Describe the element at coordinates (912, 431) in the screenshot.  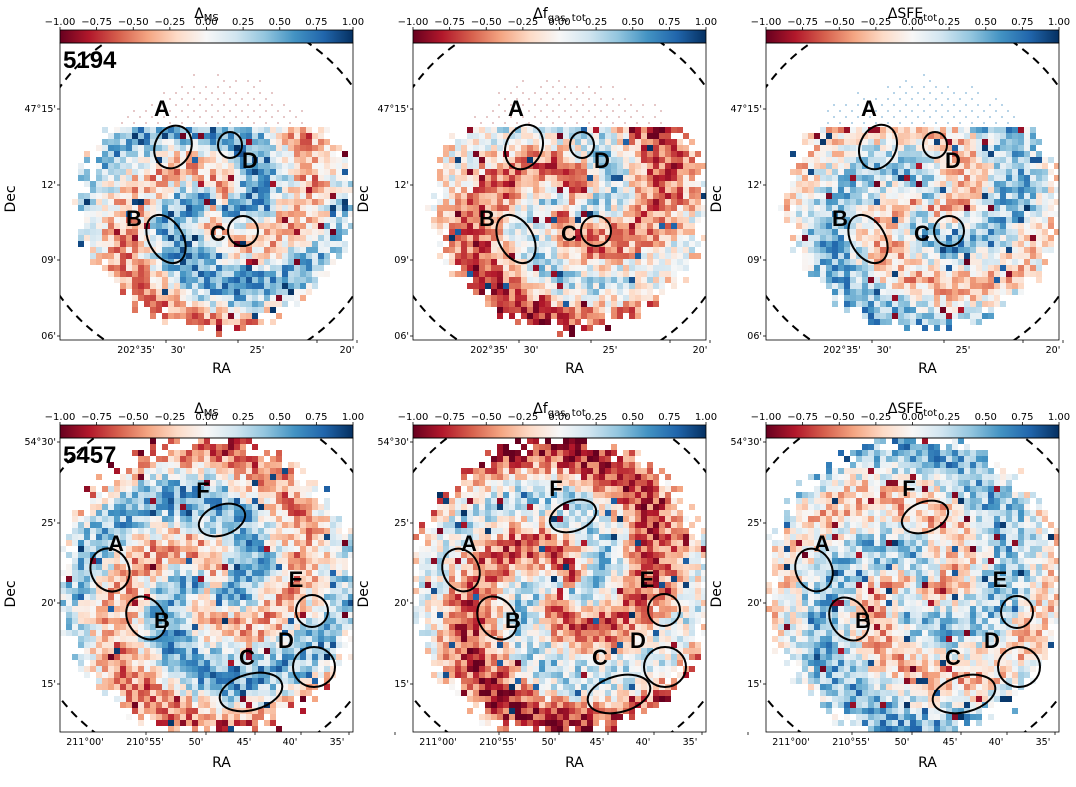
I see `colorbar` at that location.